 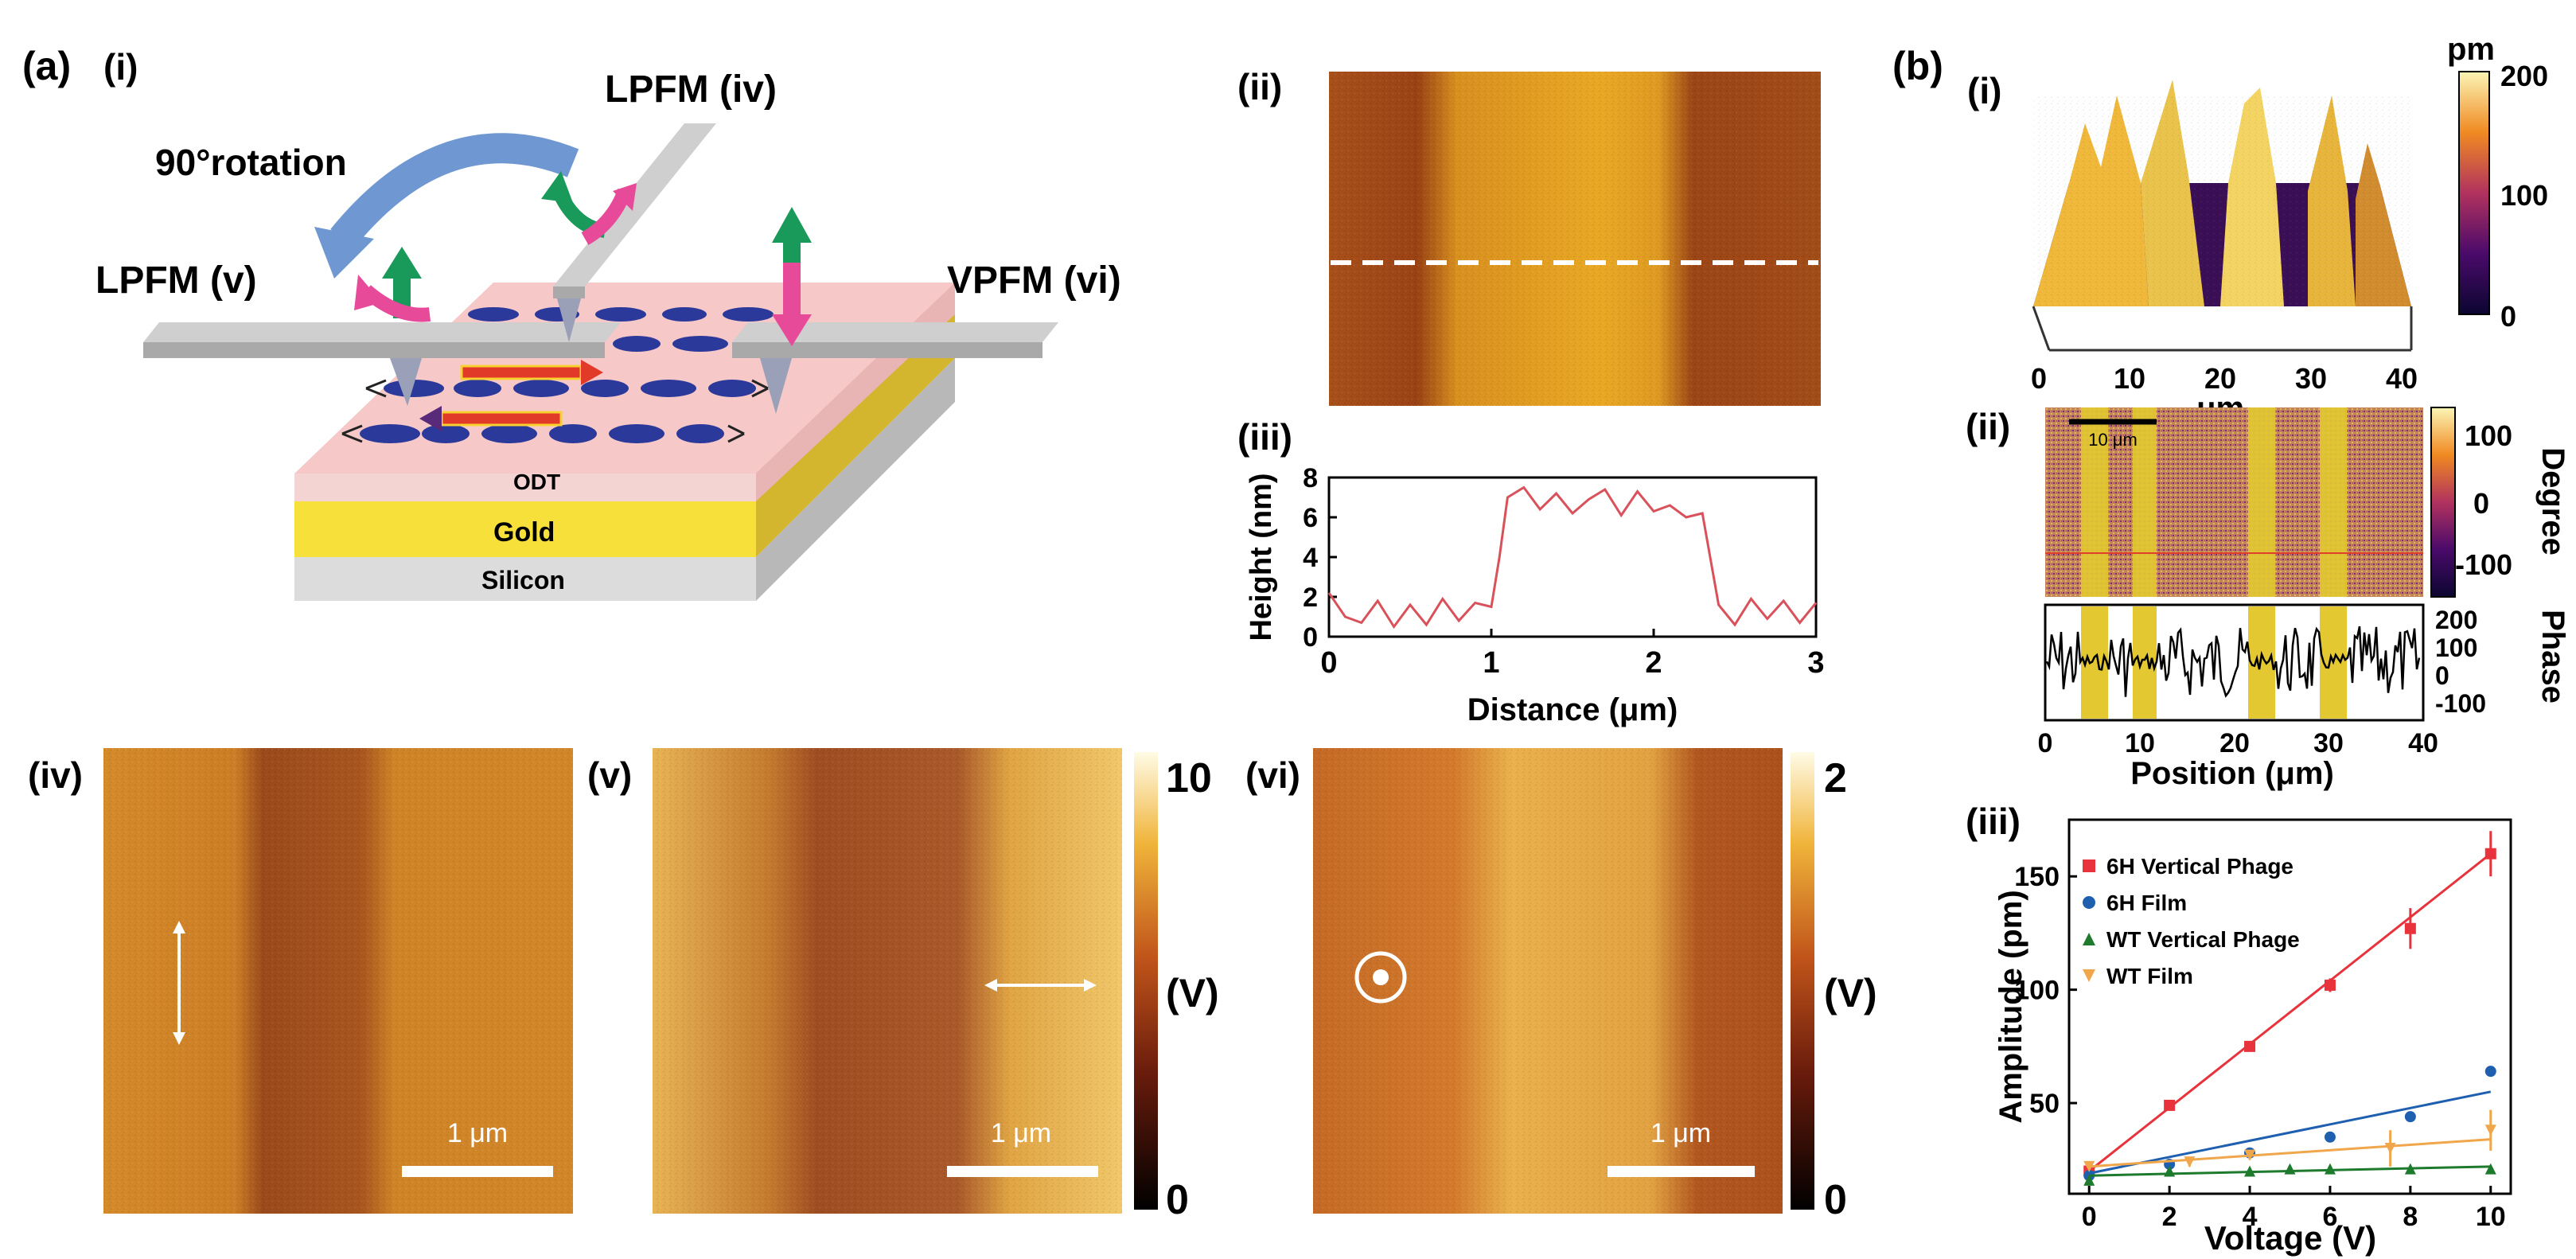 I want to click on height-y-tick-label: 0, so click(x=1310, y=638).